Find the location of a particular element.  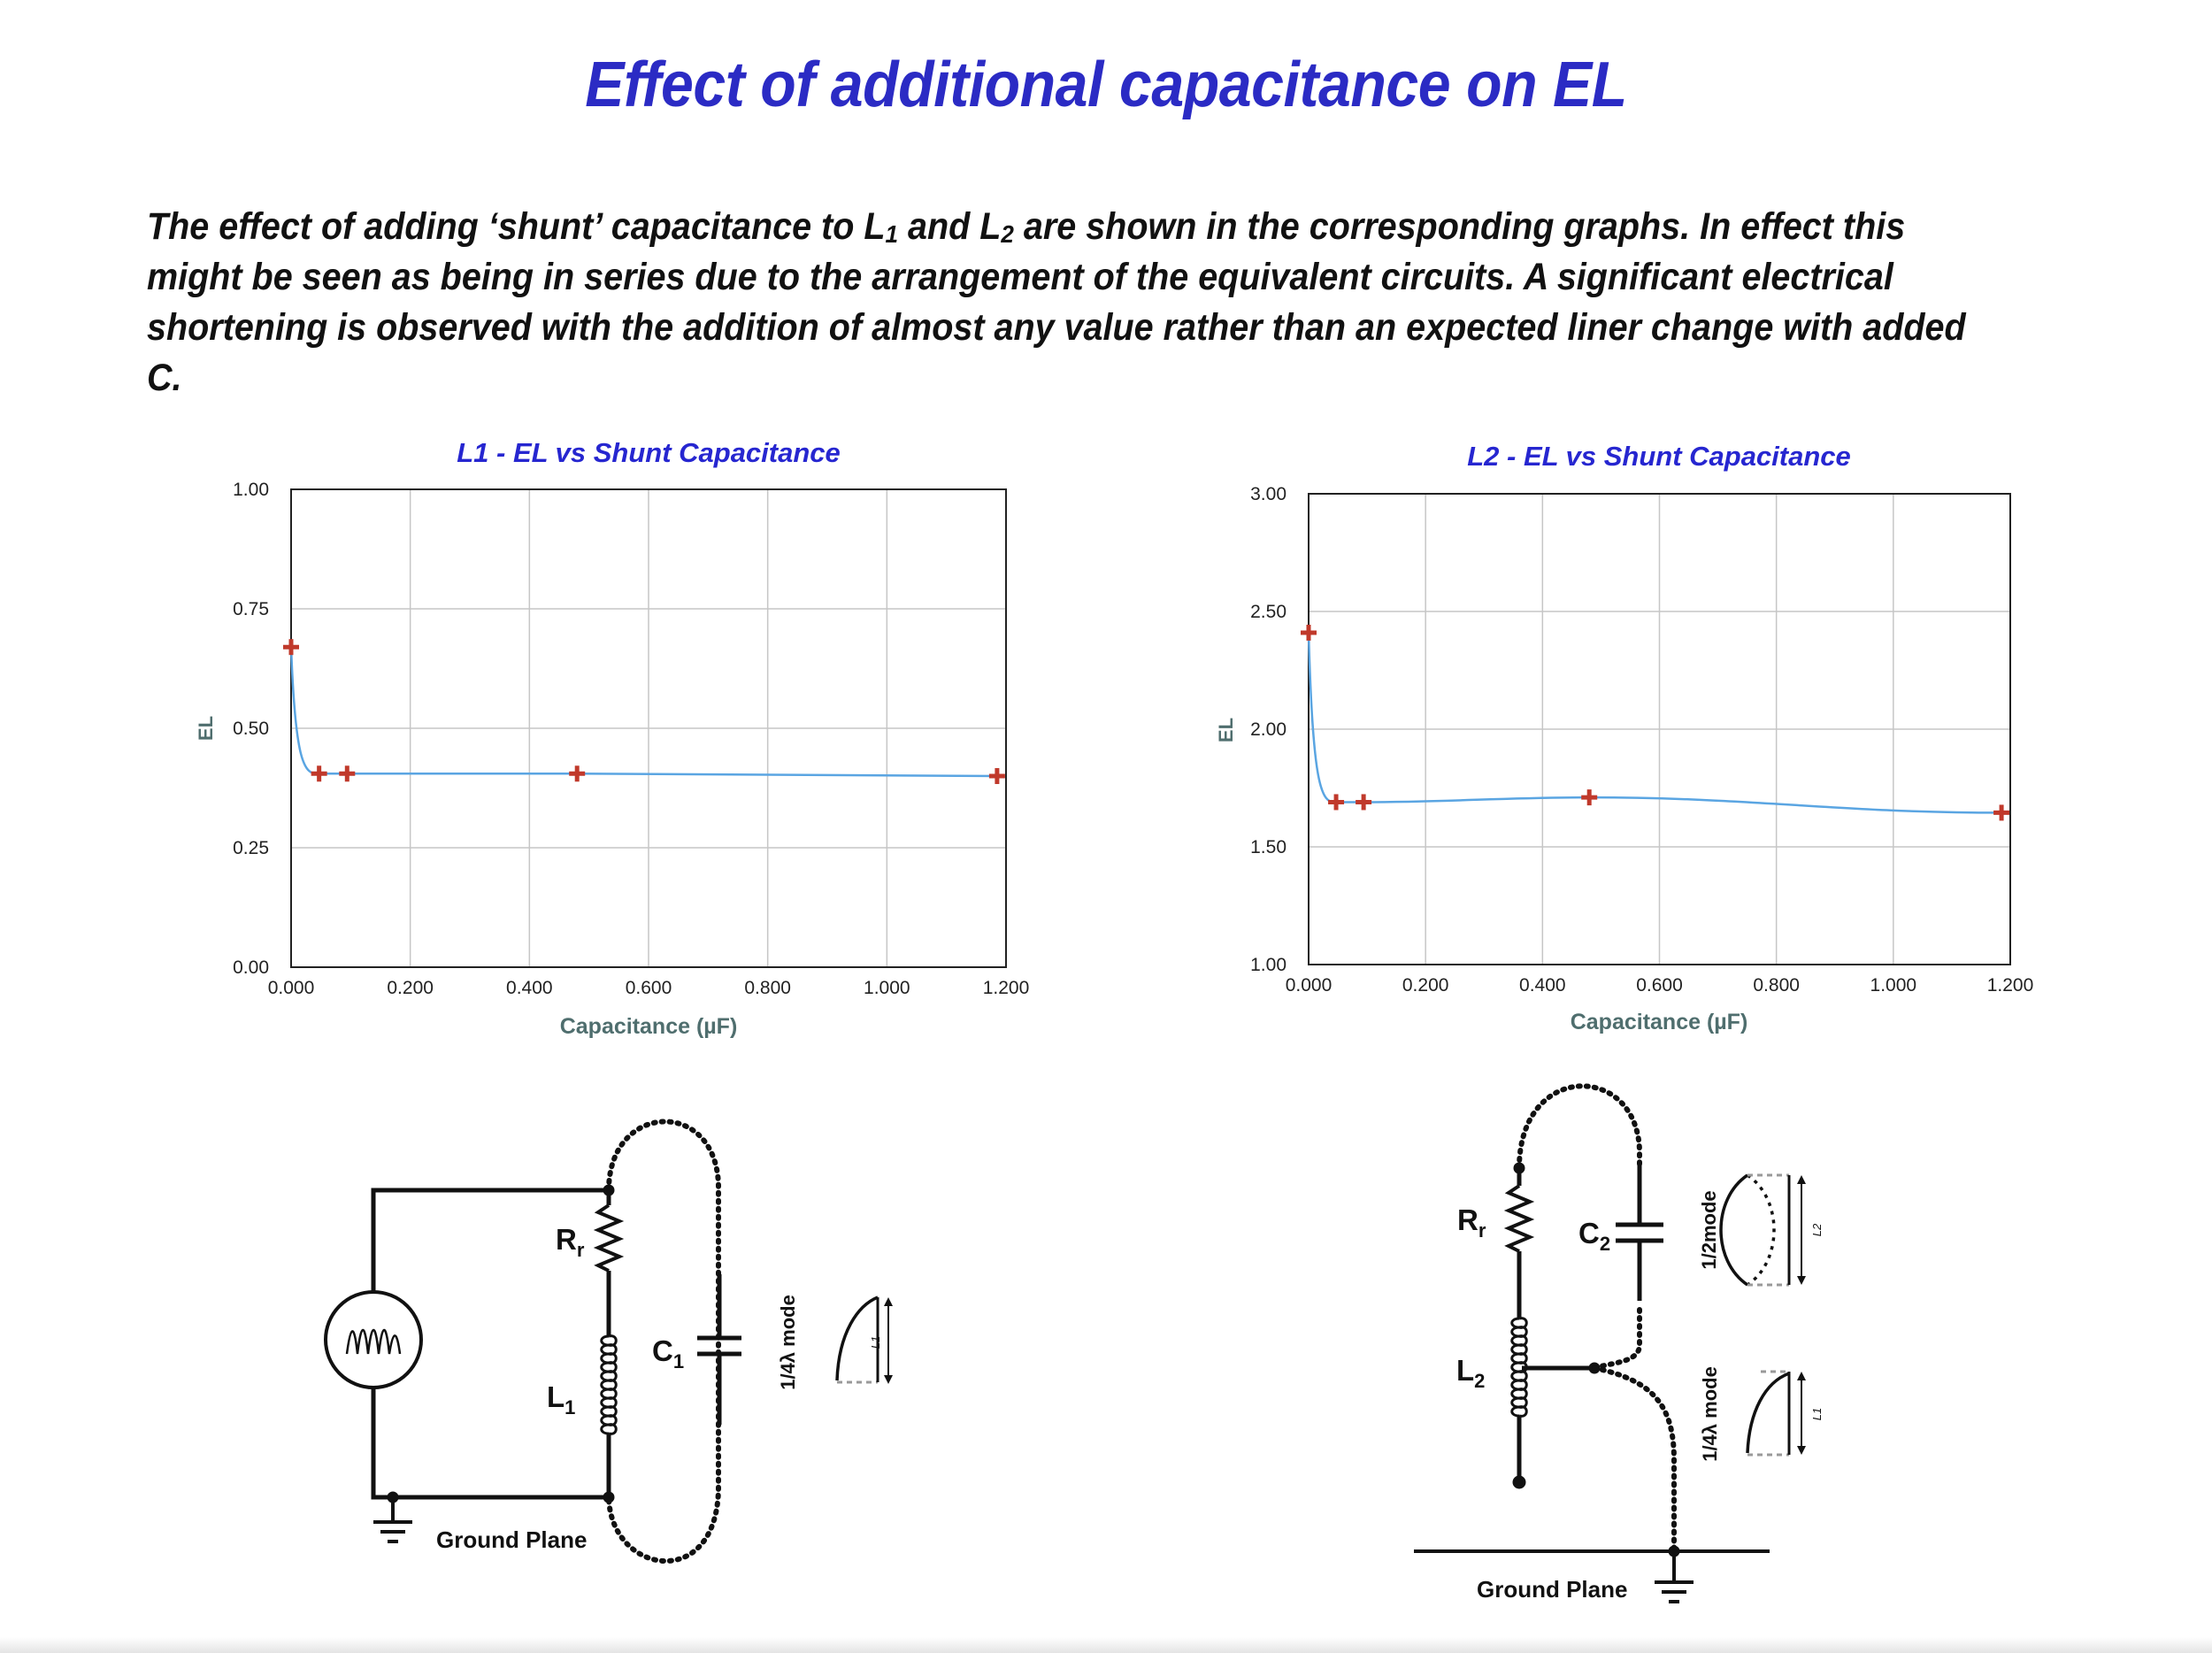

field-path-ground-dotted is located at coordinates (1635, 1459).